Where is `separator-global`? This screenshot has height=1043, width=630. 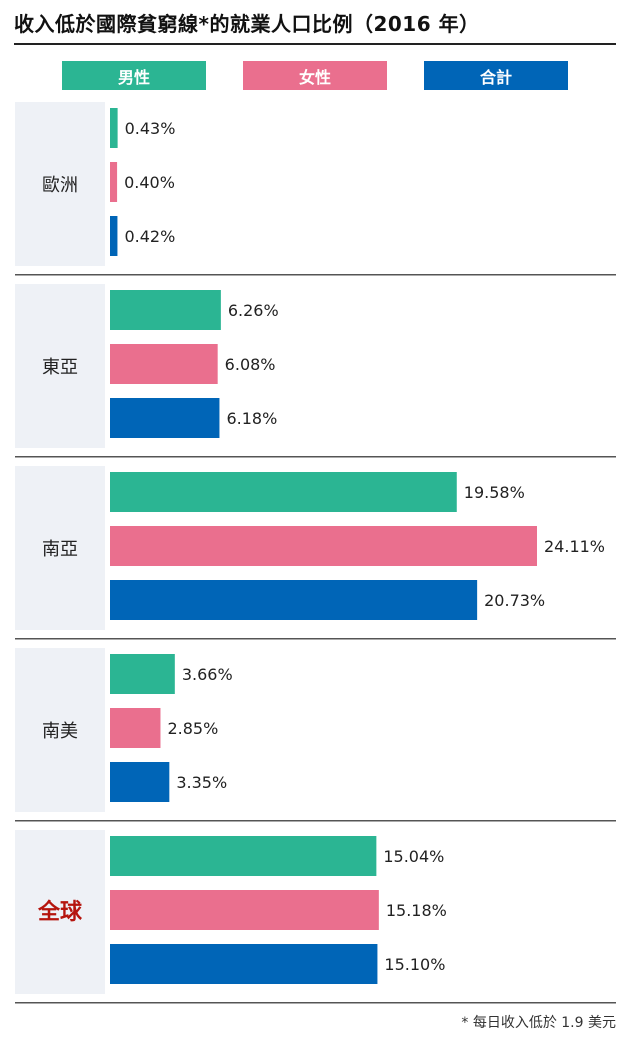 separator-global is located at coordinates (315, 1003).